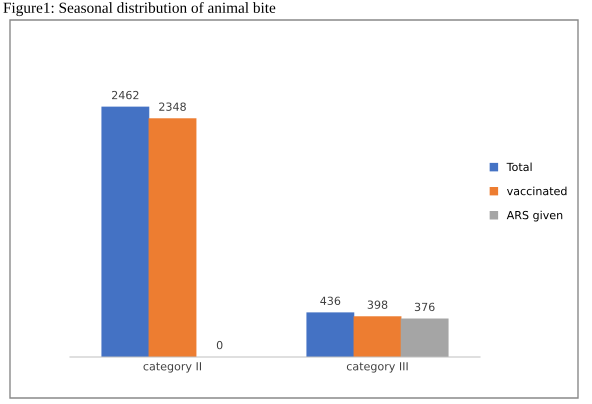 This screenshot has width=592, height=404. I want to click on data-label: 398, so click(378, 304).